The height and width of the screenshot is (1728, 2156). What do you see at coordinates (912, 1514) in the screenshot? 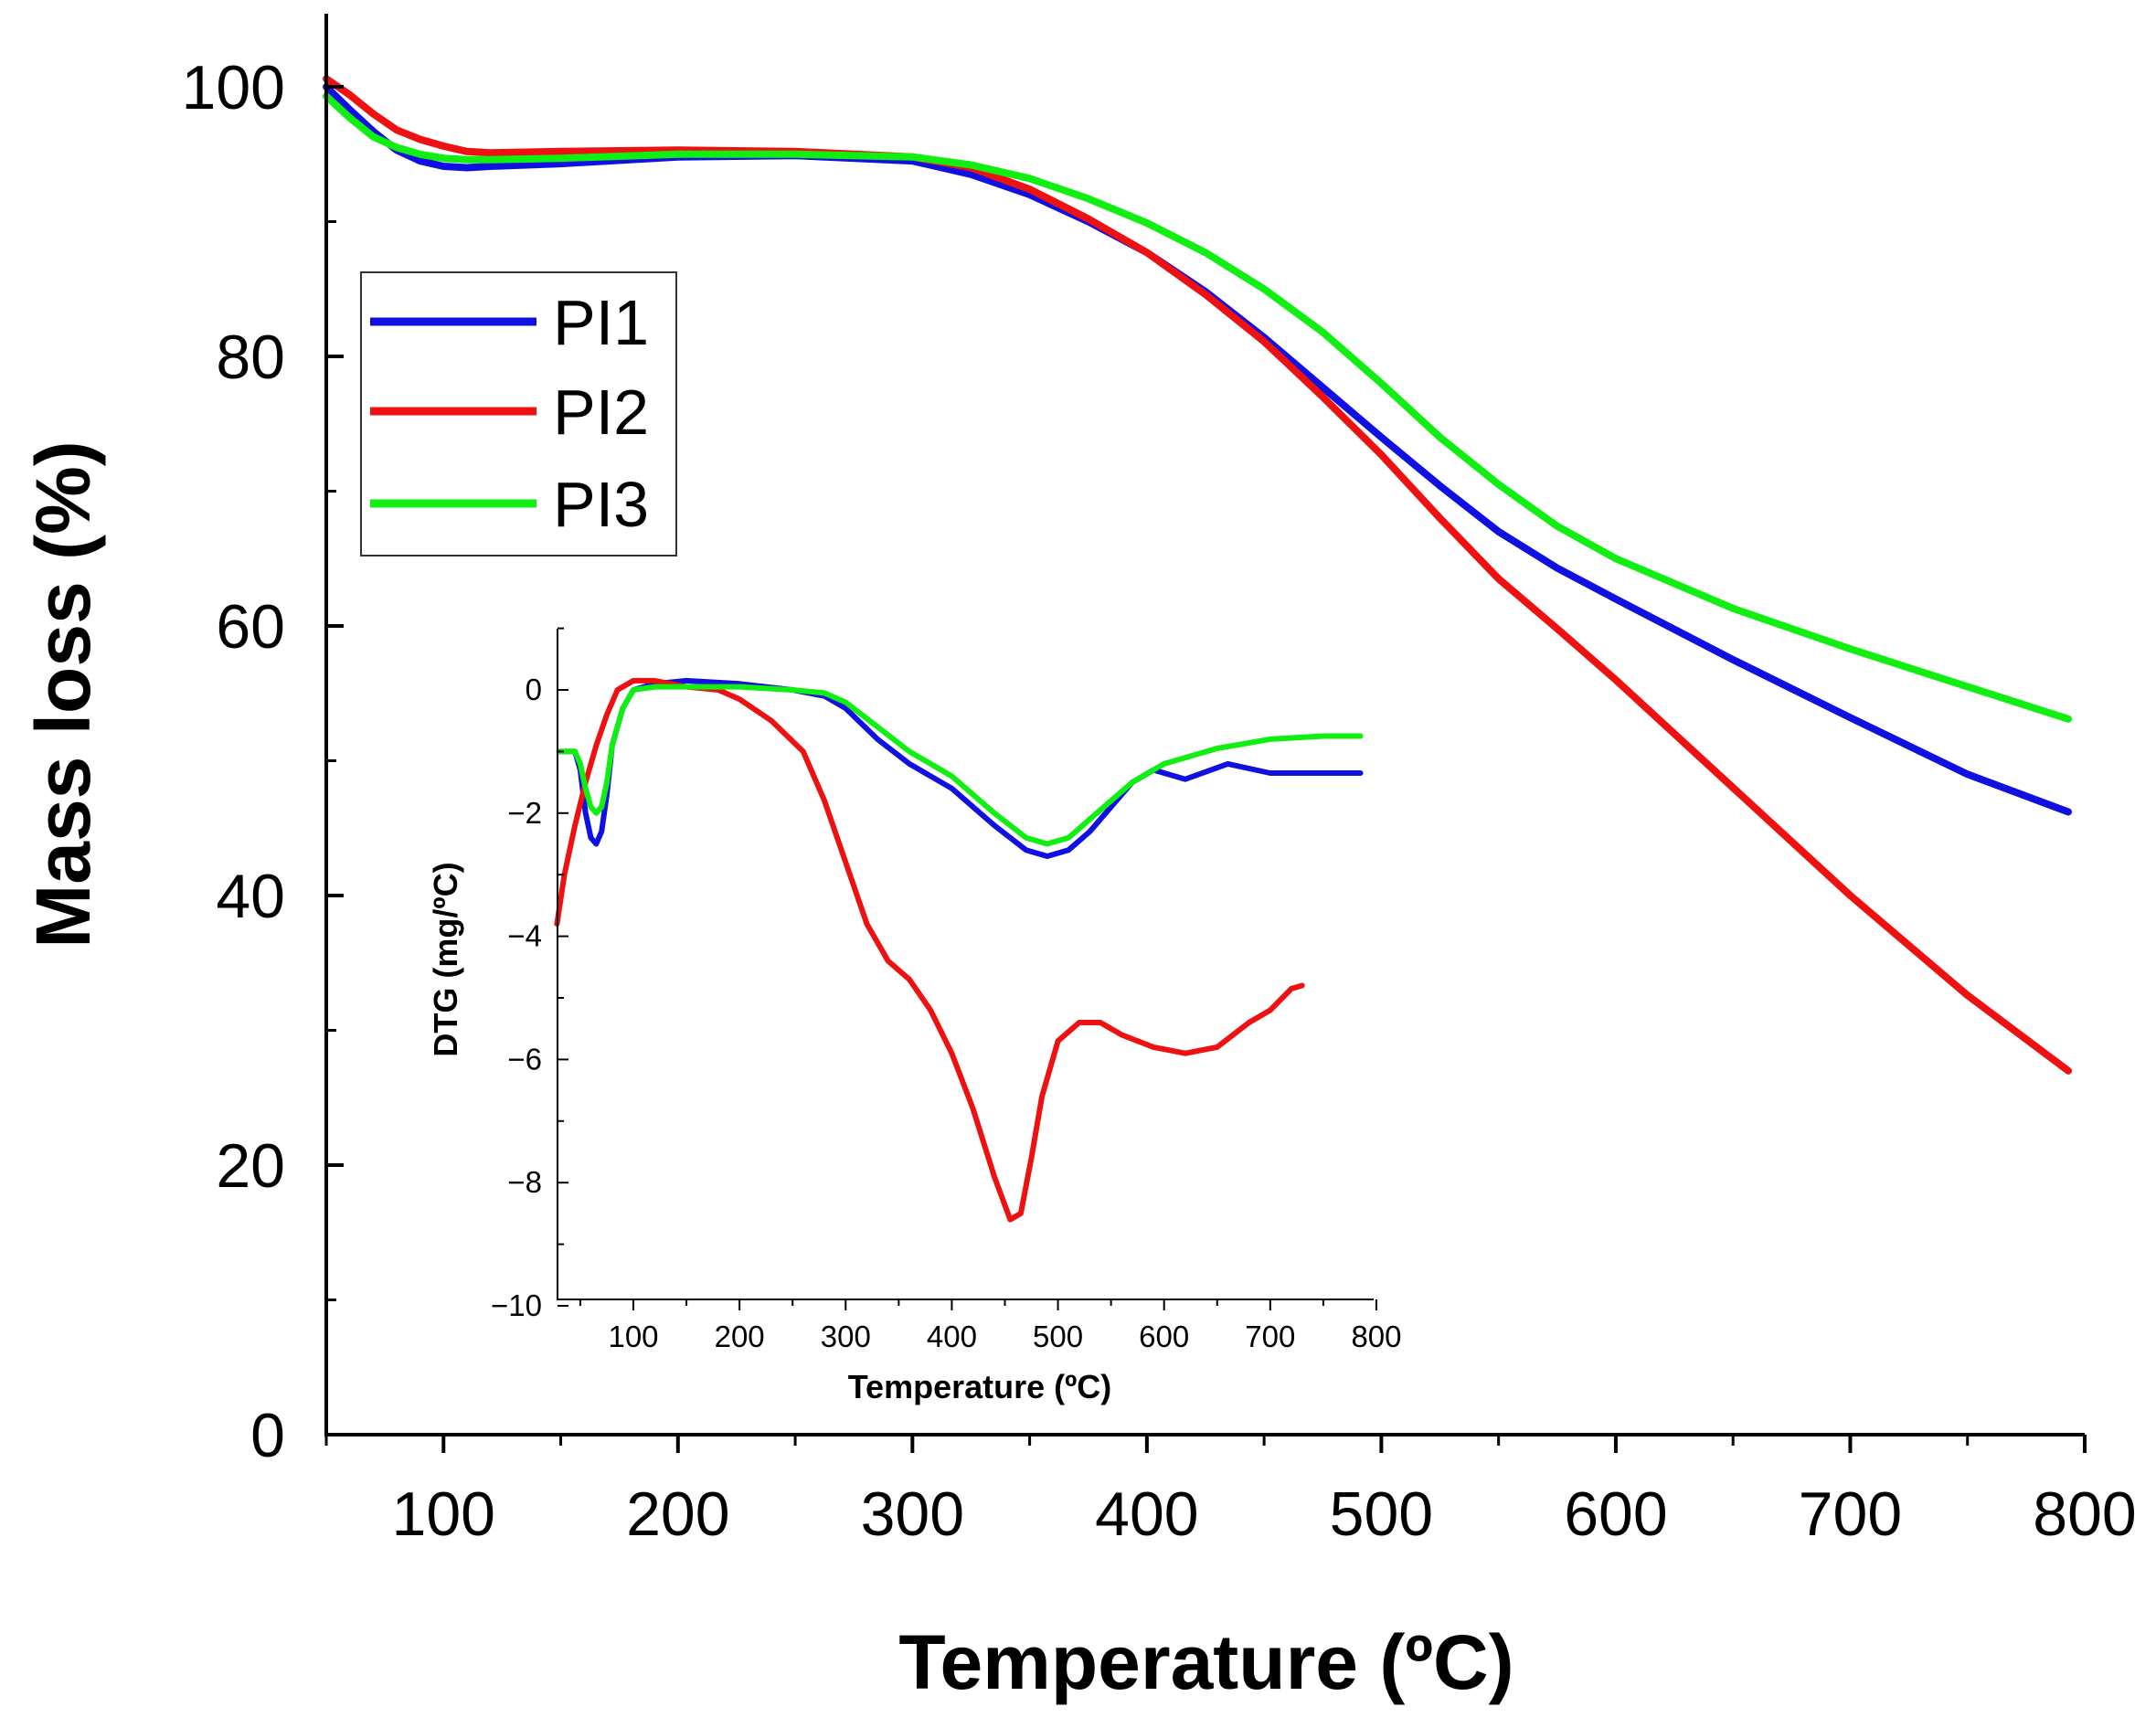
I see `main-x-tick-label: 300` at bounding box center [912, 1514].